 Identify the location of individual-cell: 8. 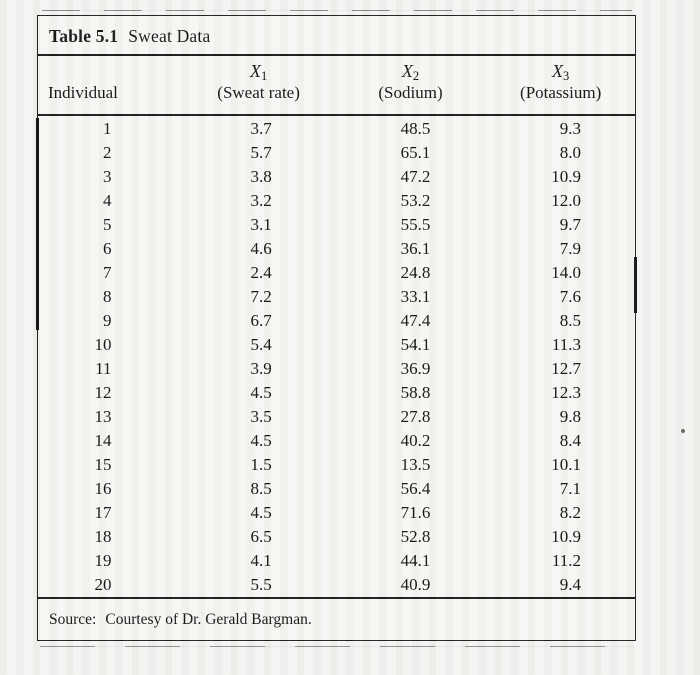
(107, 296).